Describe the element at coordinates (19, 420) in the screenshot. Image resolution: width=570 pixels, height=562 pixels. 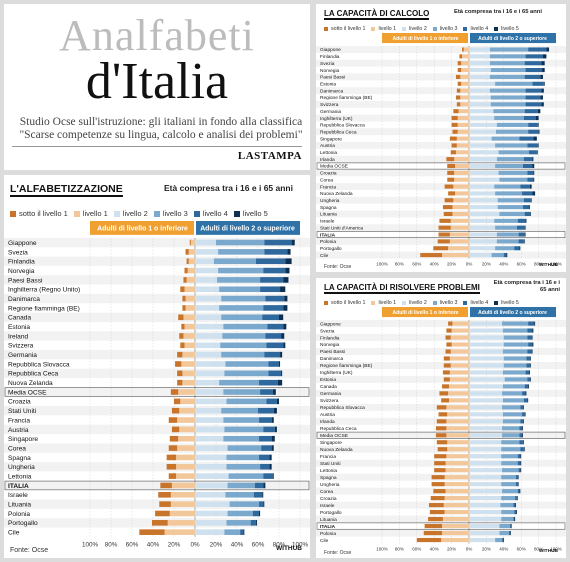
I see `category-label: Francia` at that location.